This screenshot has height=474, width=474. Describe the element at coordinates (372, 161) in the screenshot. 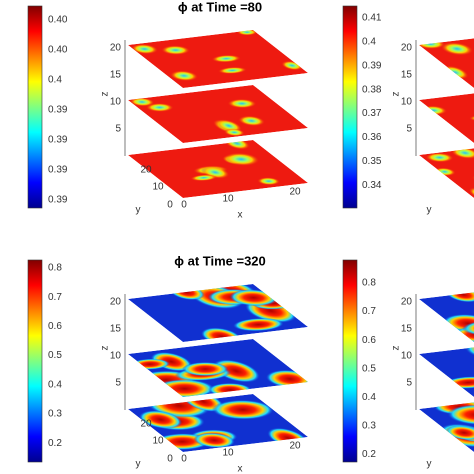

I see `colorbar-tick-label: 0.35` at that location.